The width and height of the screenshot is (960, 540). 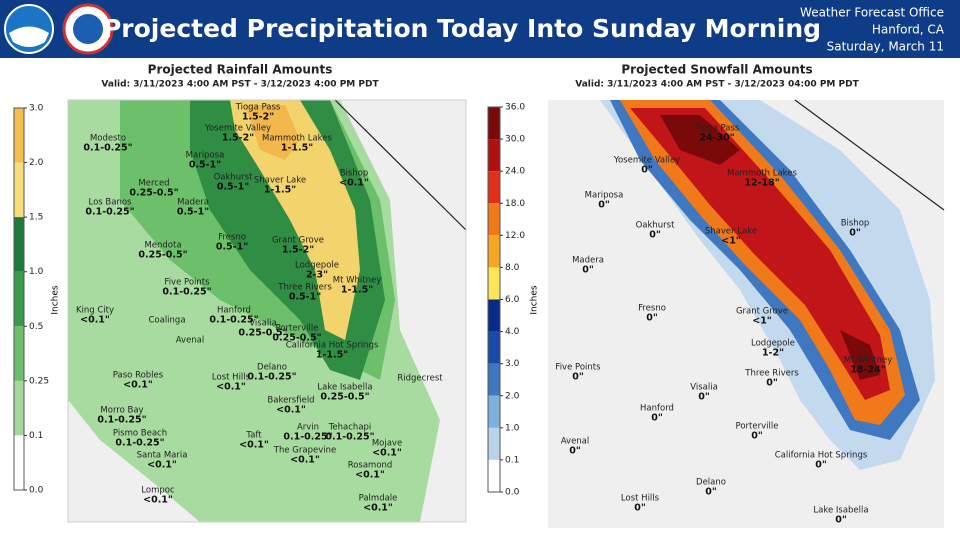 What do you see at coordinates (515, 108) in the screenshot?
I see `colorbar-label: 36.0` at bounding box center [515, 108].